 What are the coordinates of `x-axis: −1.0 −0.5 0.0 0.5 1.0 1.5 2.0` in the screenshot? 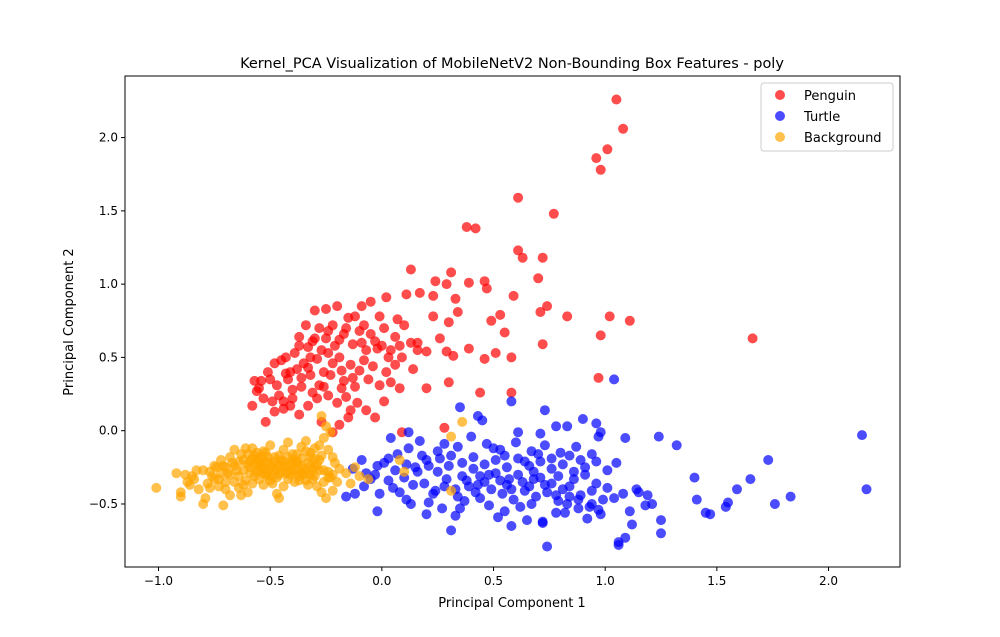 It's located at (491, 577).